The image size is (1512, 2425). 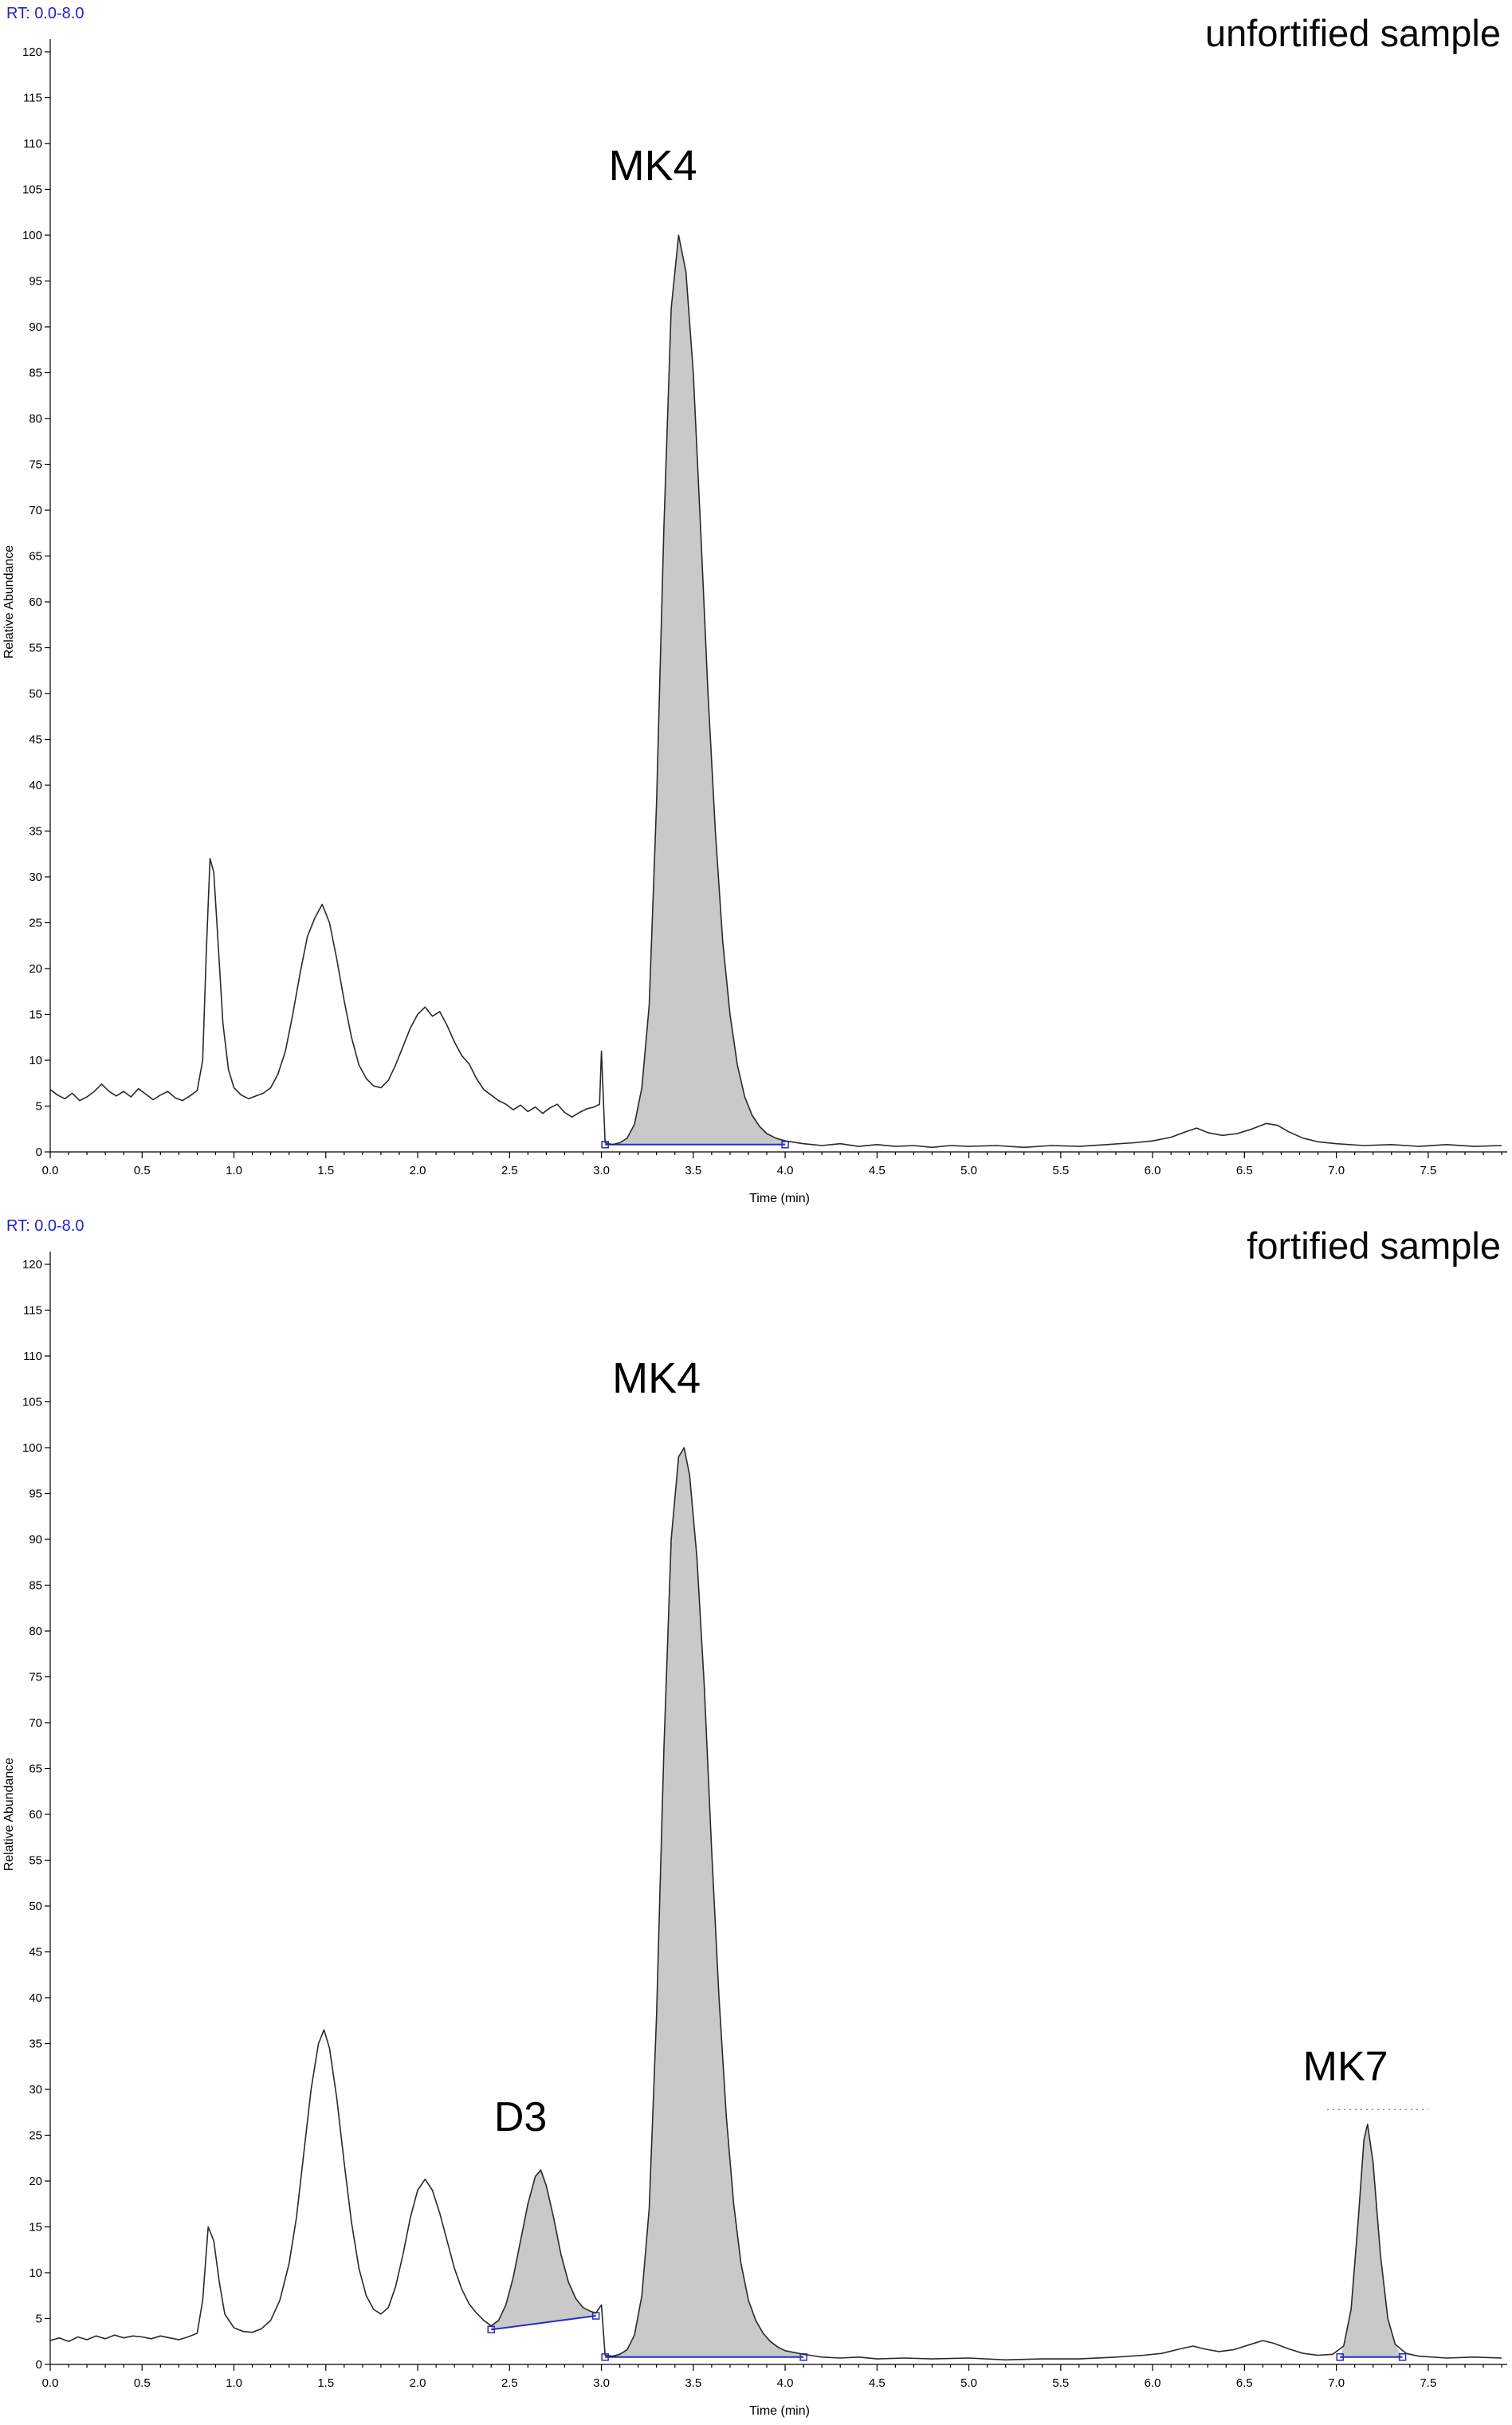 What do you see at coordinates (39, 2319) in the screenshot?
I see `svg-text: 5` at bounding box center [39, 2319].